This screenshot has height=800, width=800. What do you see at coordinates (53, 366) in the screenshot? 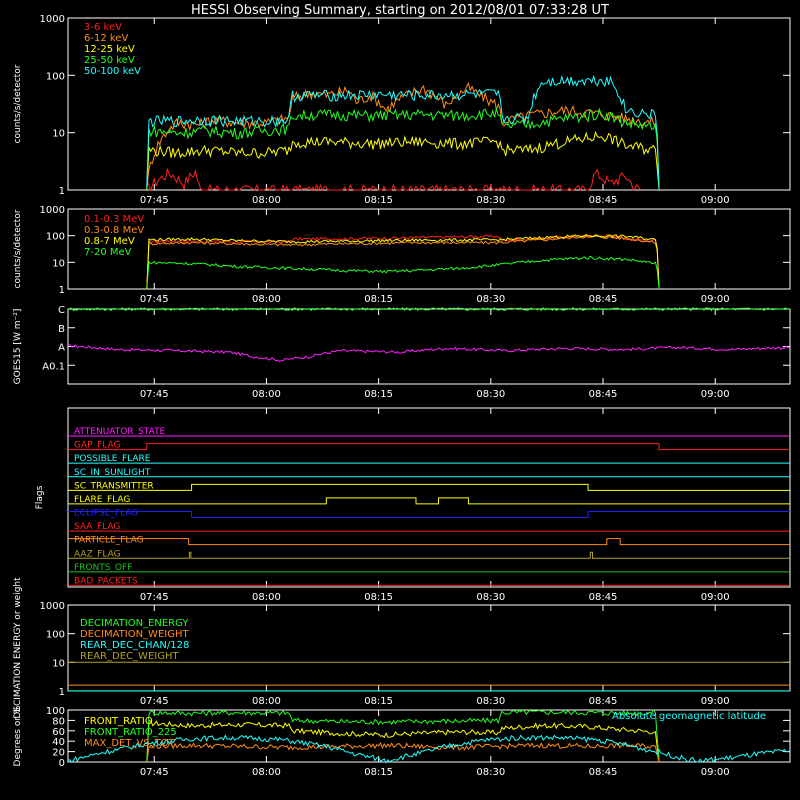
I see `y-tick-label: A0.1` at bounding box center [53, 366].